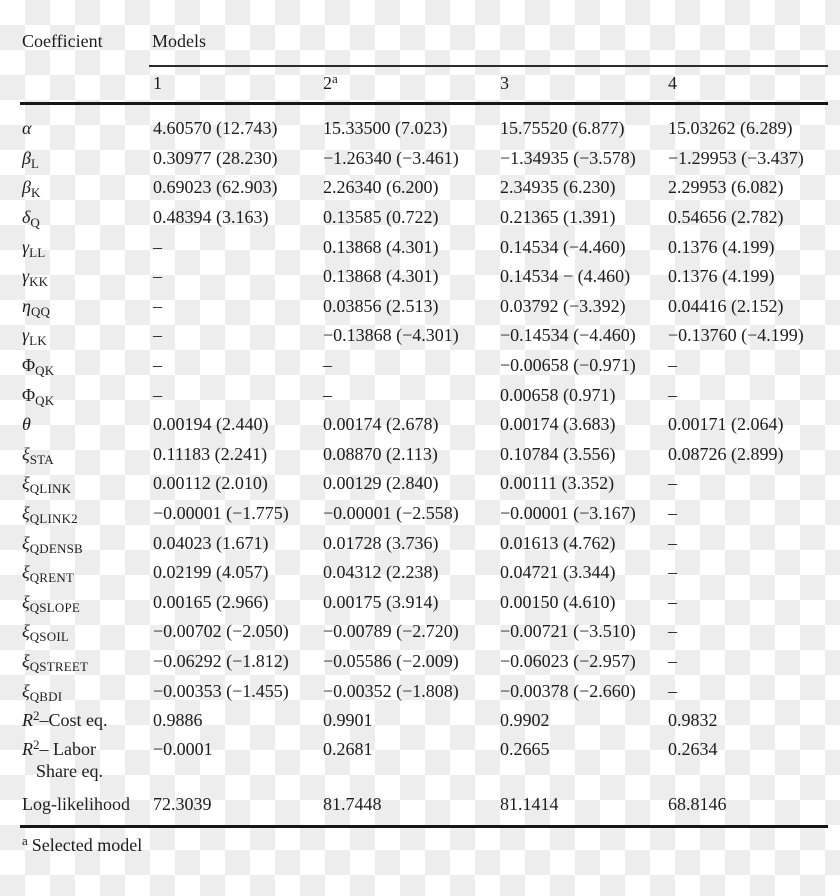 The image size is (840, 896). What do you see at coordinates (381, 246) in the screenshot?
I see `value-cell: 0.13868 (4.301)` at bounding box center [381, 246].